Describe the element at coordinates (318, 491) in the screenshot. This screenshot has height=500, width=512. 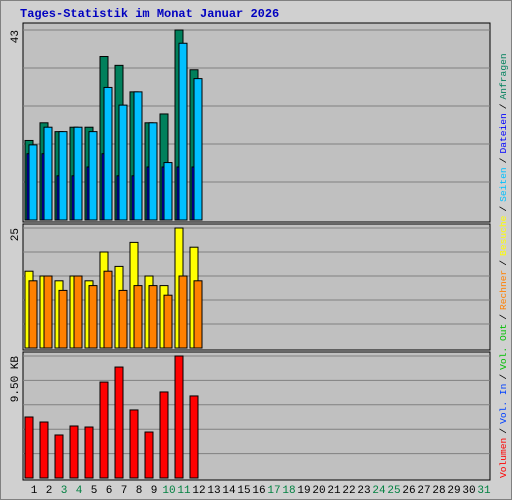
I see `x-tick-label: 20` at that location.